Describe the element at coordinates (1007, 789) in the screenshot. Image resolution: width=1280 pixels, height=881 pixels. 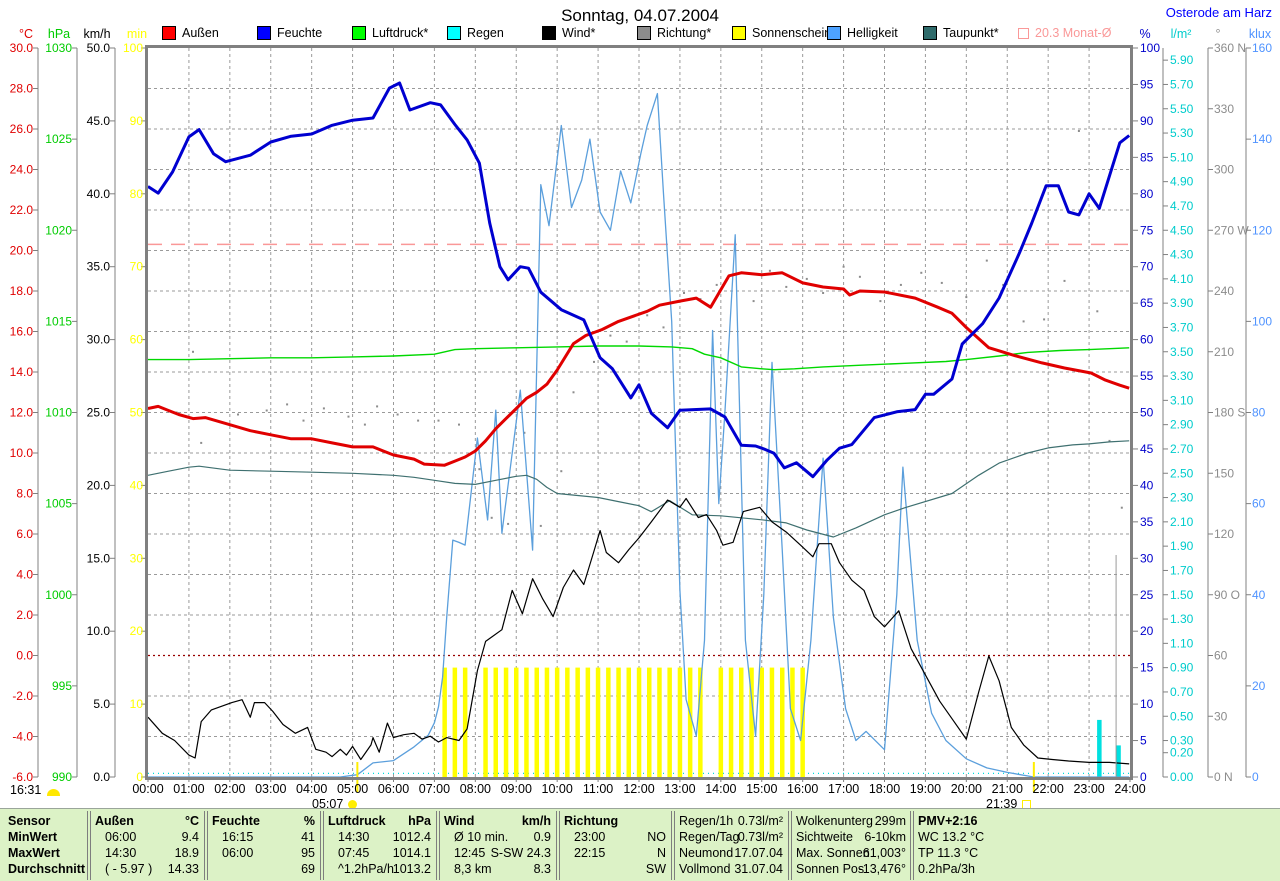
I see `xaxis-label: 21:00` at that location.